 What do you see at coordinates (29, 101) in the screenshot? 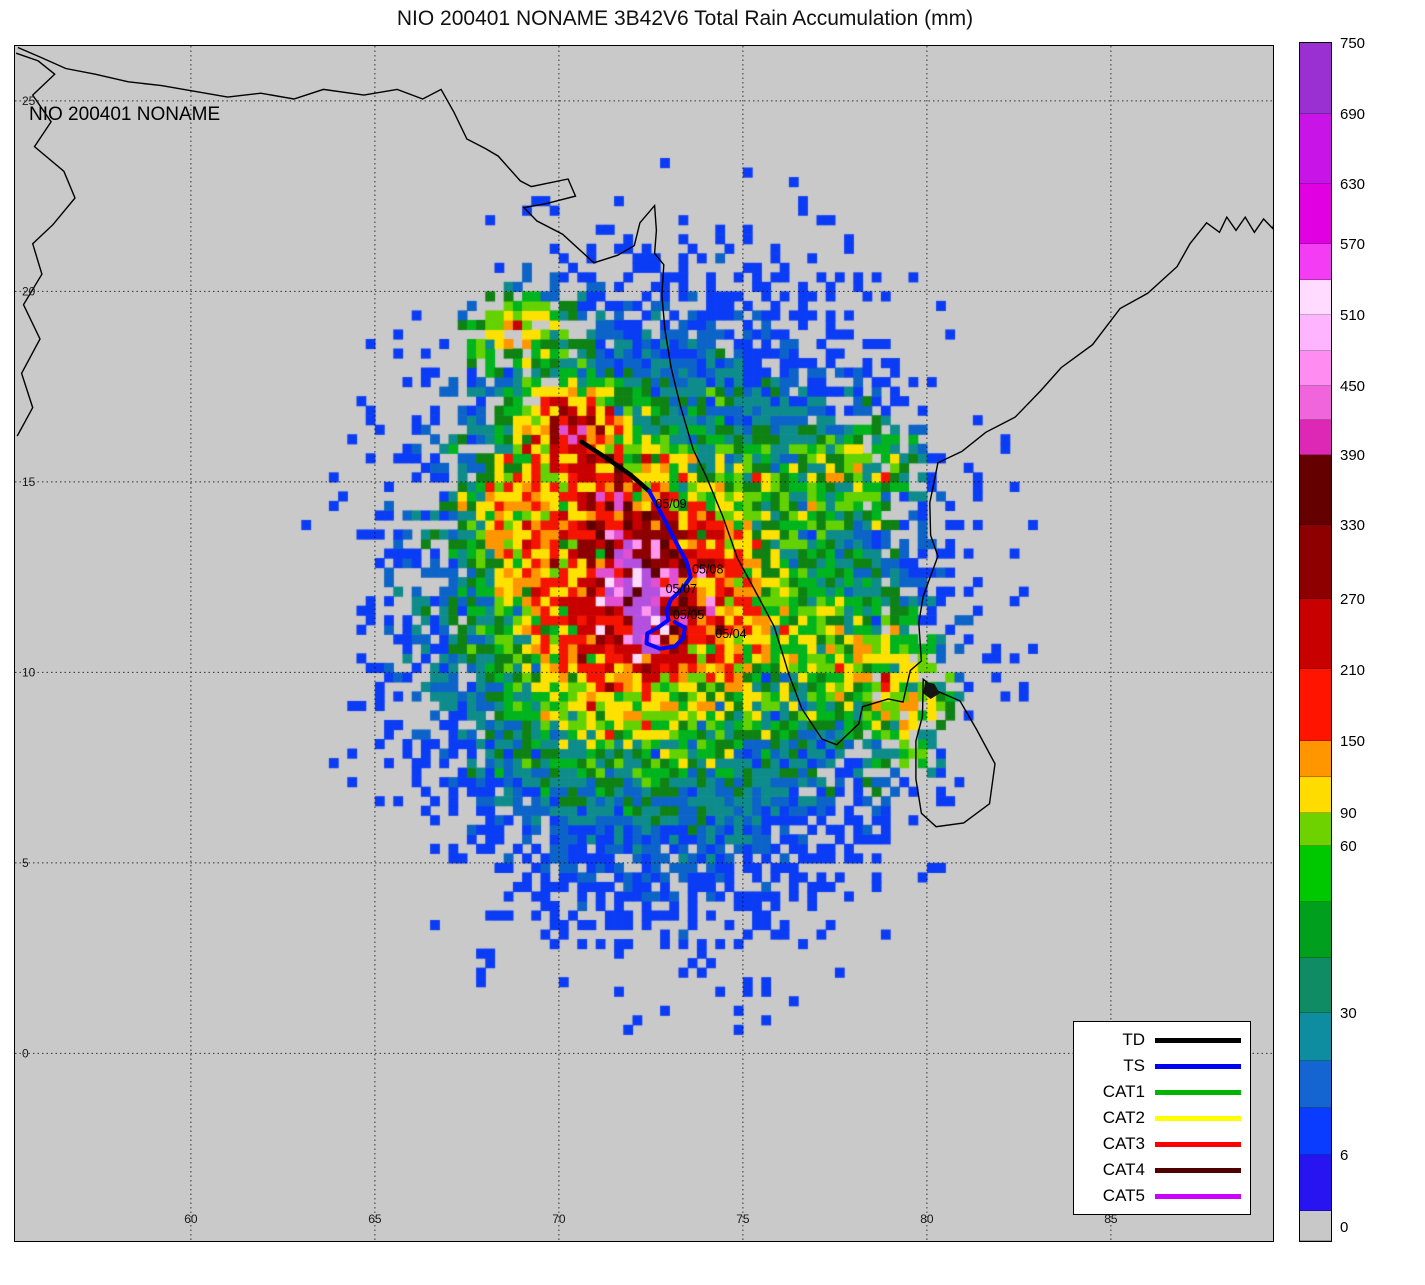
I see `tick-label-lat: 25` at bounding box center [29, 101].